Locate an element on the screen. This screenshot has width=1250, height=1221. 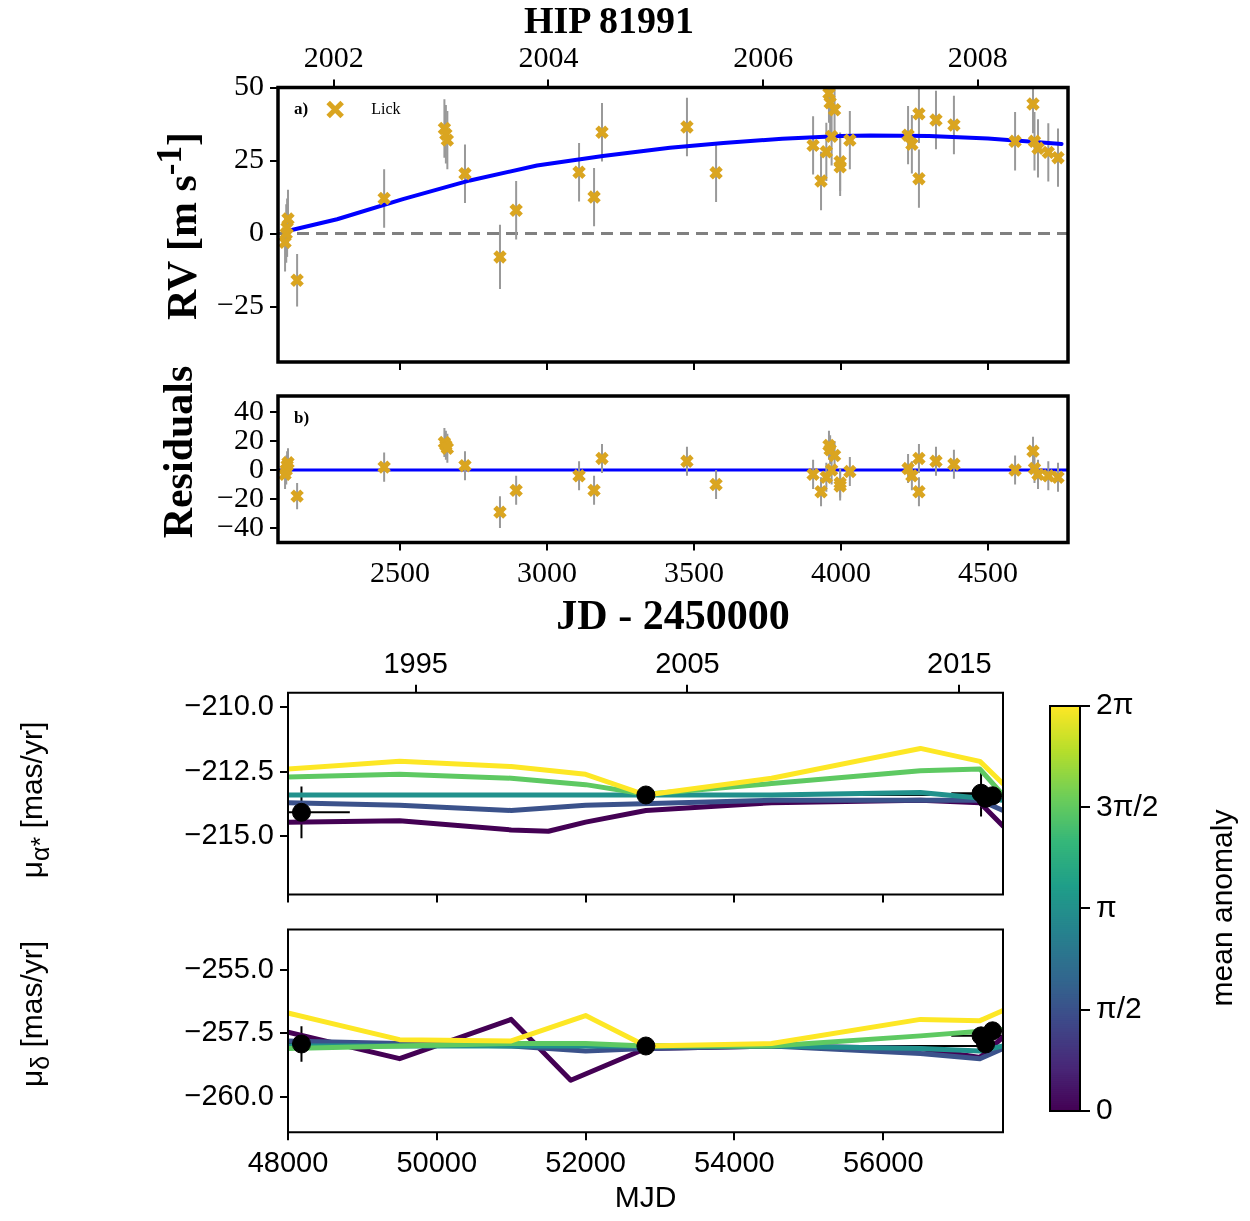
x2-tick-label: 2004 is located at coordinates (548, 57).